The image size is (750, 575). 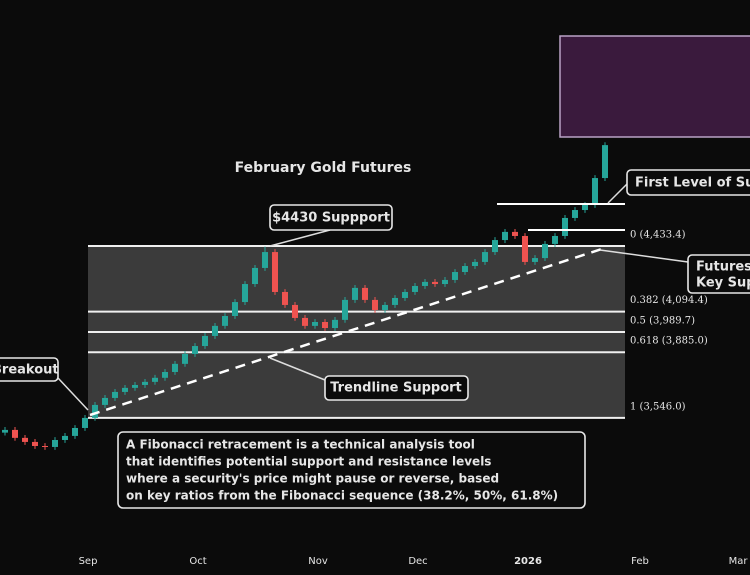 I want to click on annotation: Breakout, so click(x=29, y=370).